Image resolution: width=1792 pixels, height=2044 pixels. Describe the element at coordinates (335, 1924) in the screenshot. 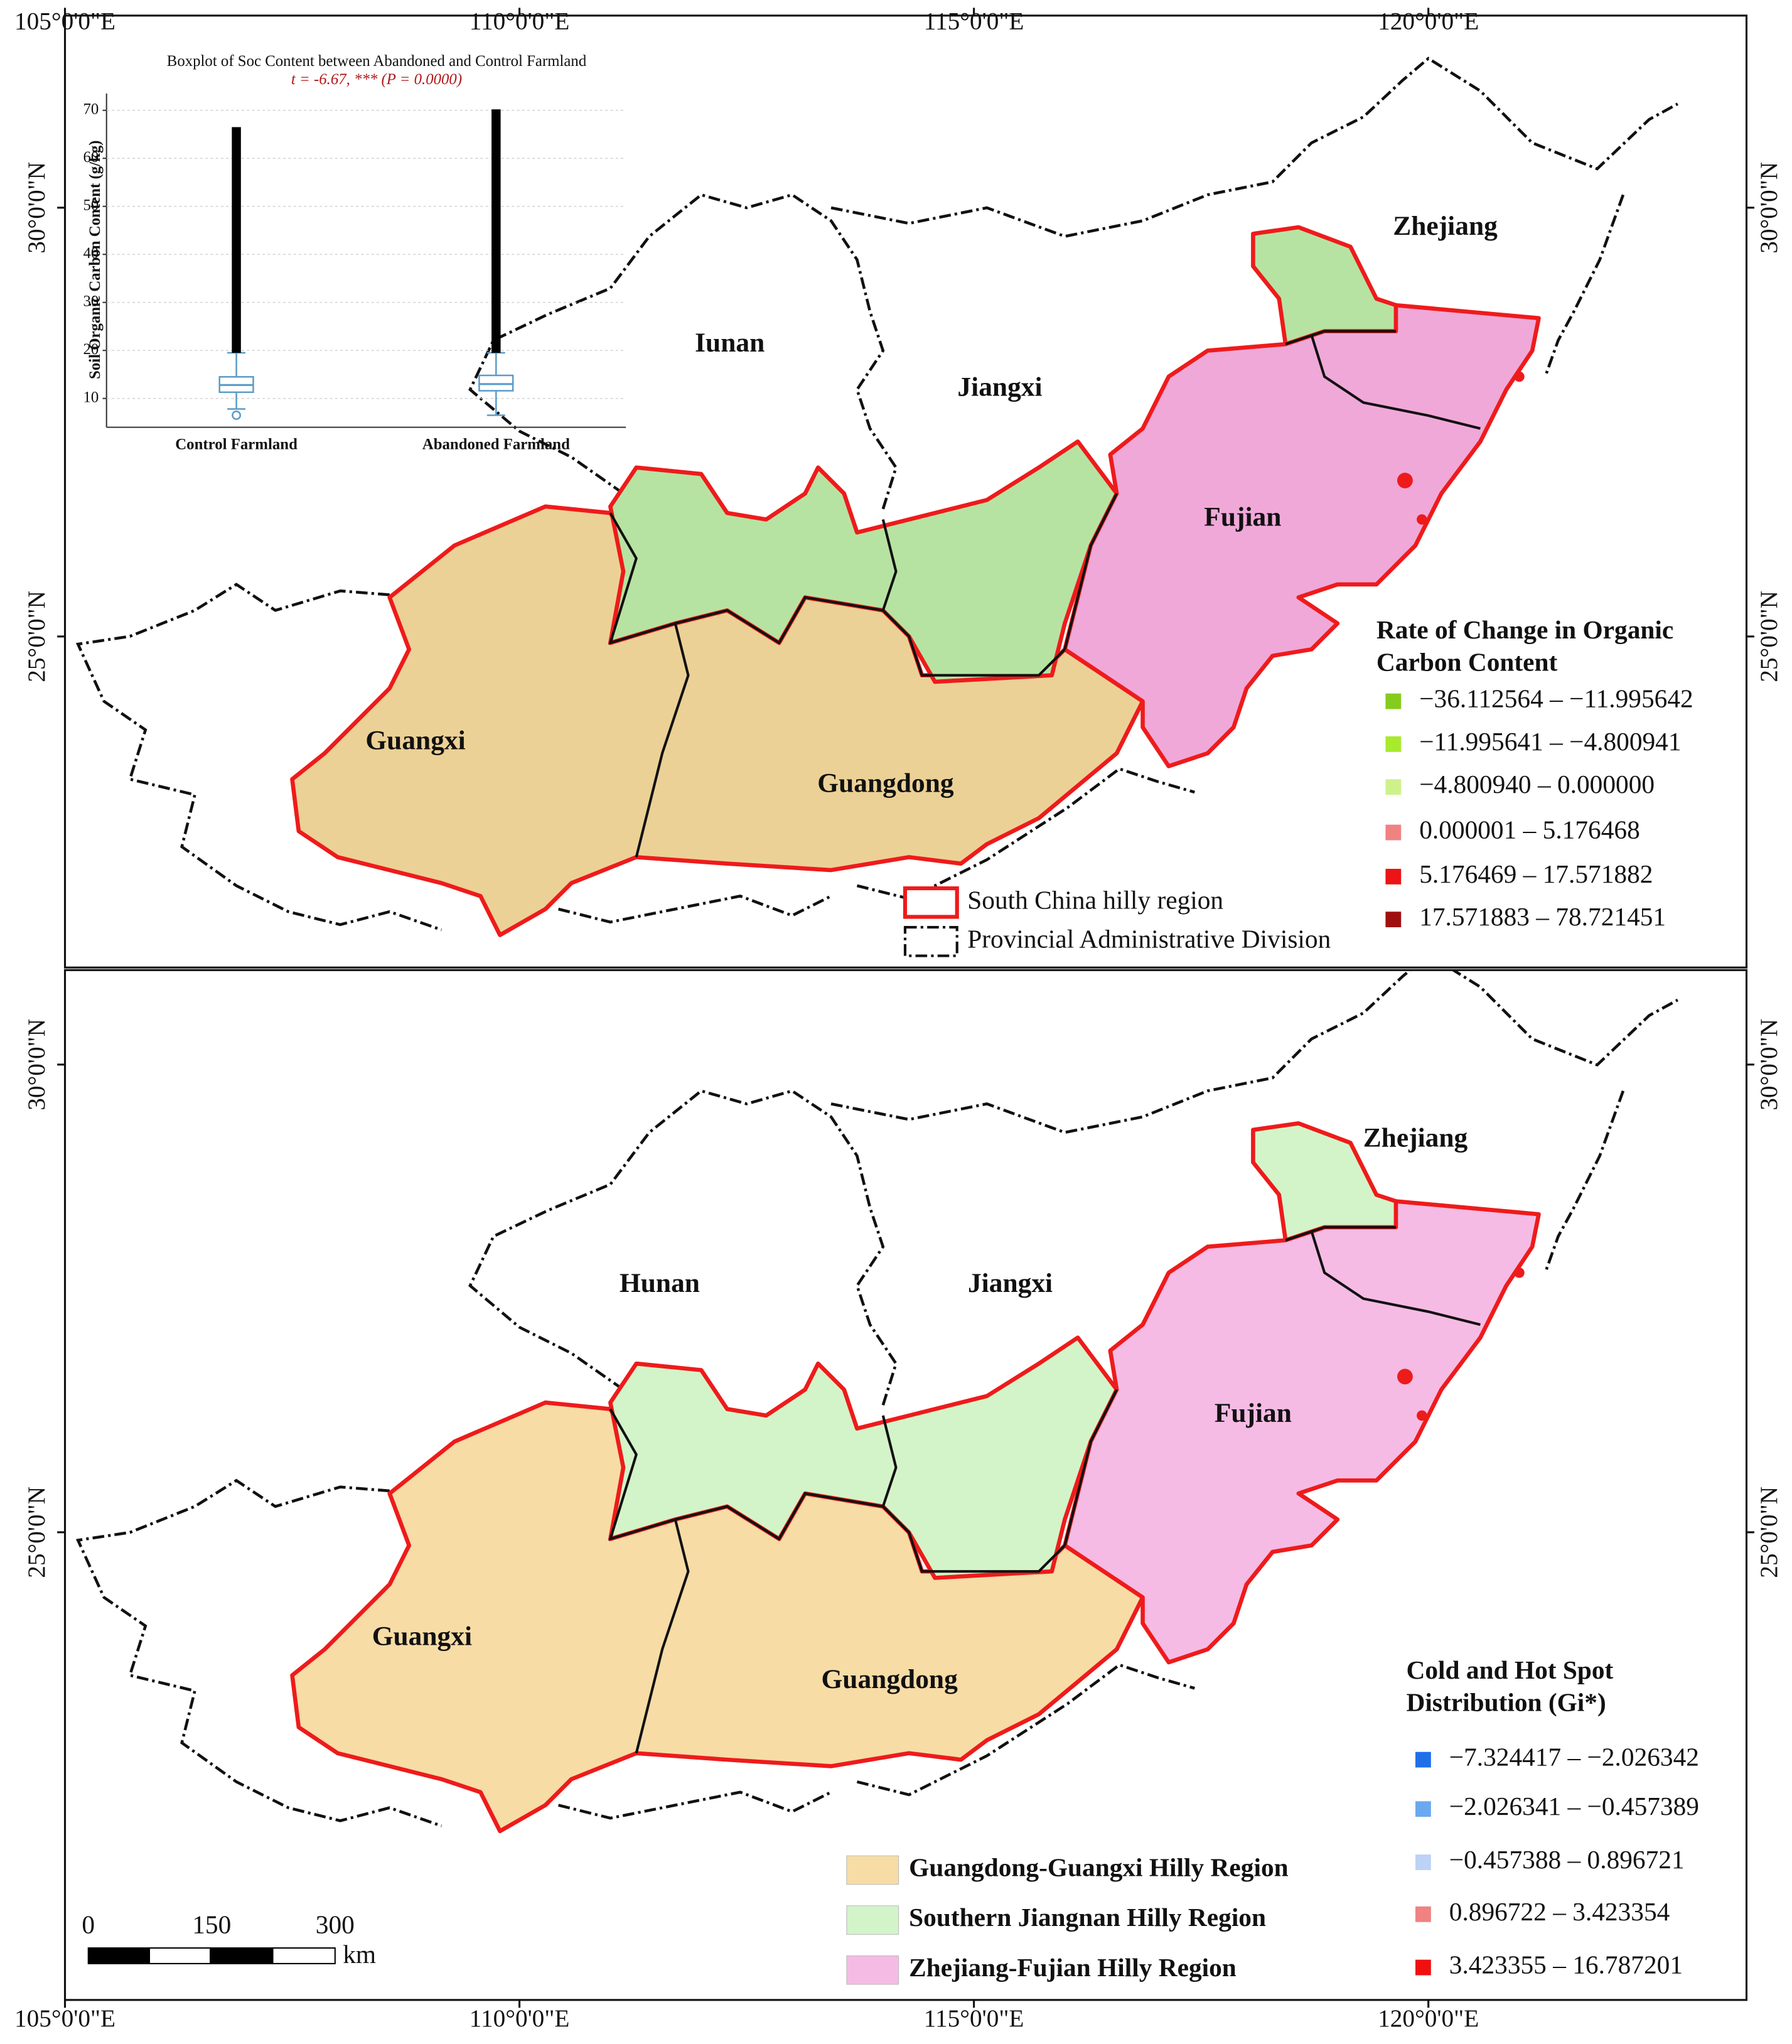

I see `scale-label: 300` at that location.